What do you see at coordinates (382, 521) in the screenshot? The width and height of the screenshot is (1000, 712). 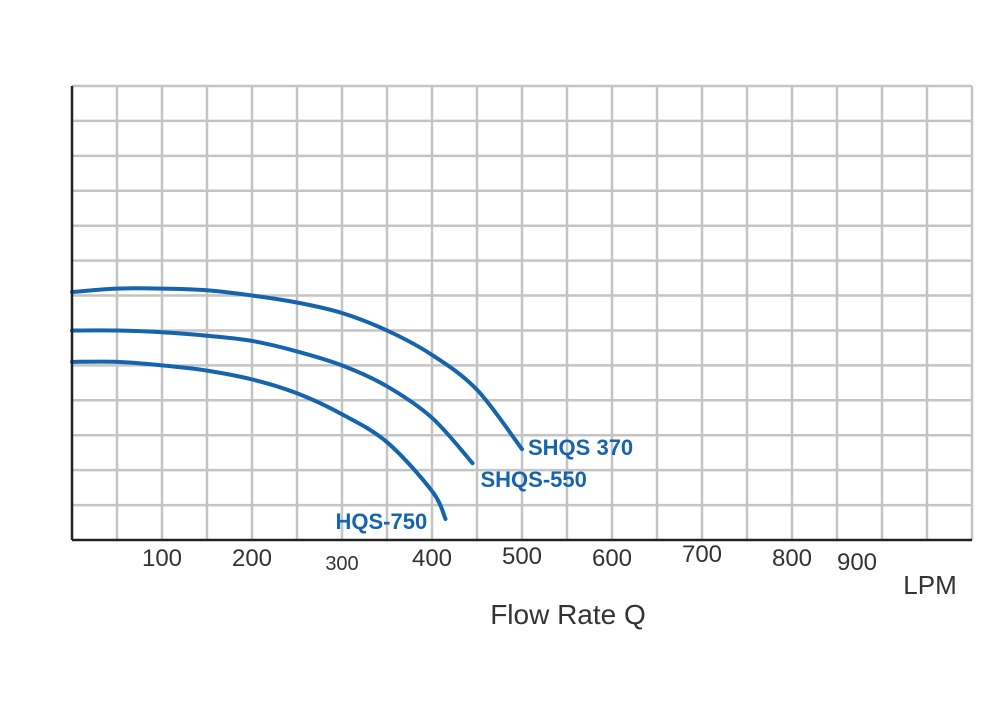 I see `series-label-hqs-750: HQS-750` at bounding box center [382, 521].